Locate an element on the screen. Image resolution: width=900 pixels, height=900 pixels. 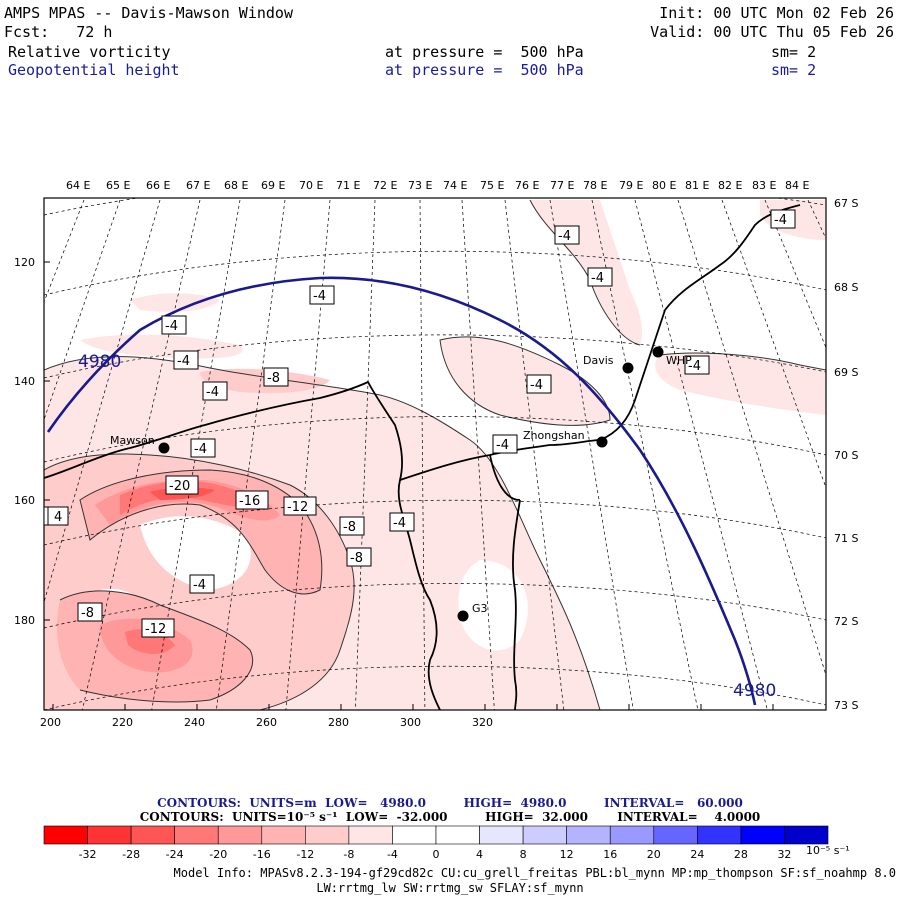
lat-label: 70 S is located at coordinates (846, 455).